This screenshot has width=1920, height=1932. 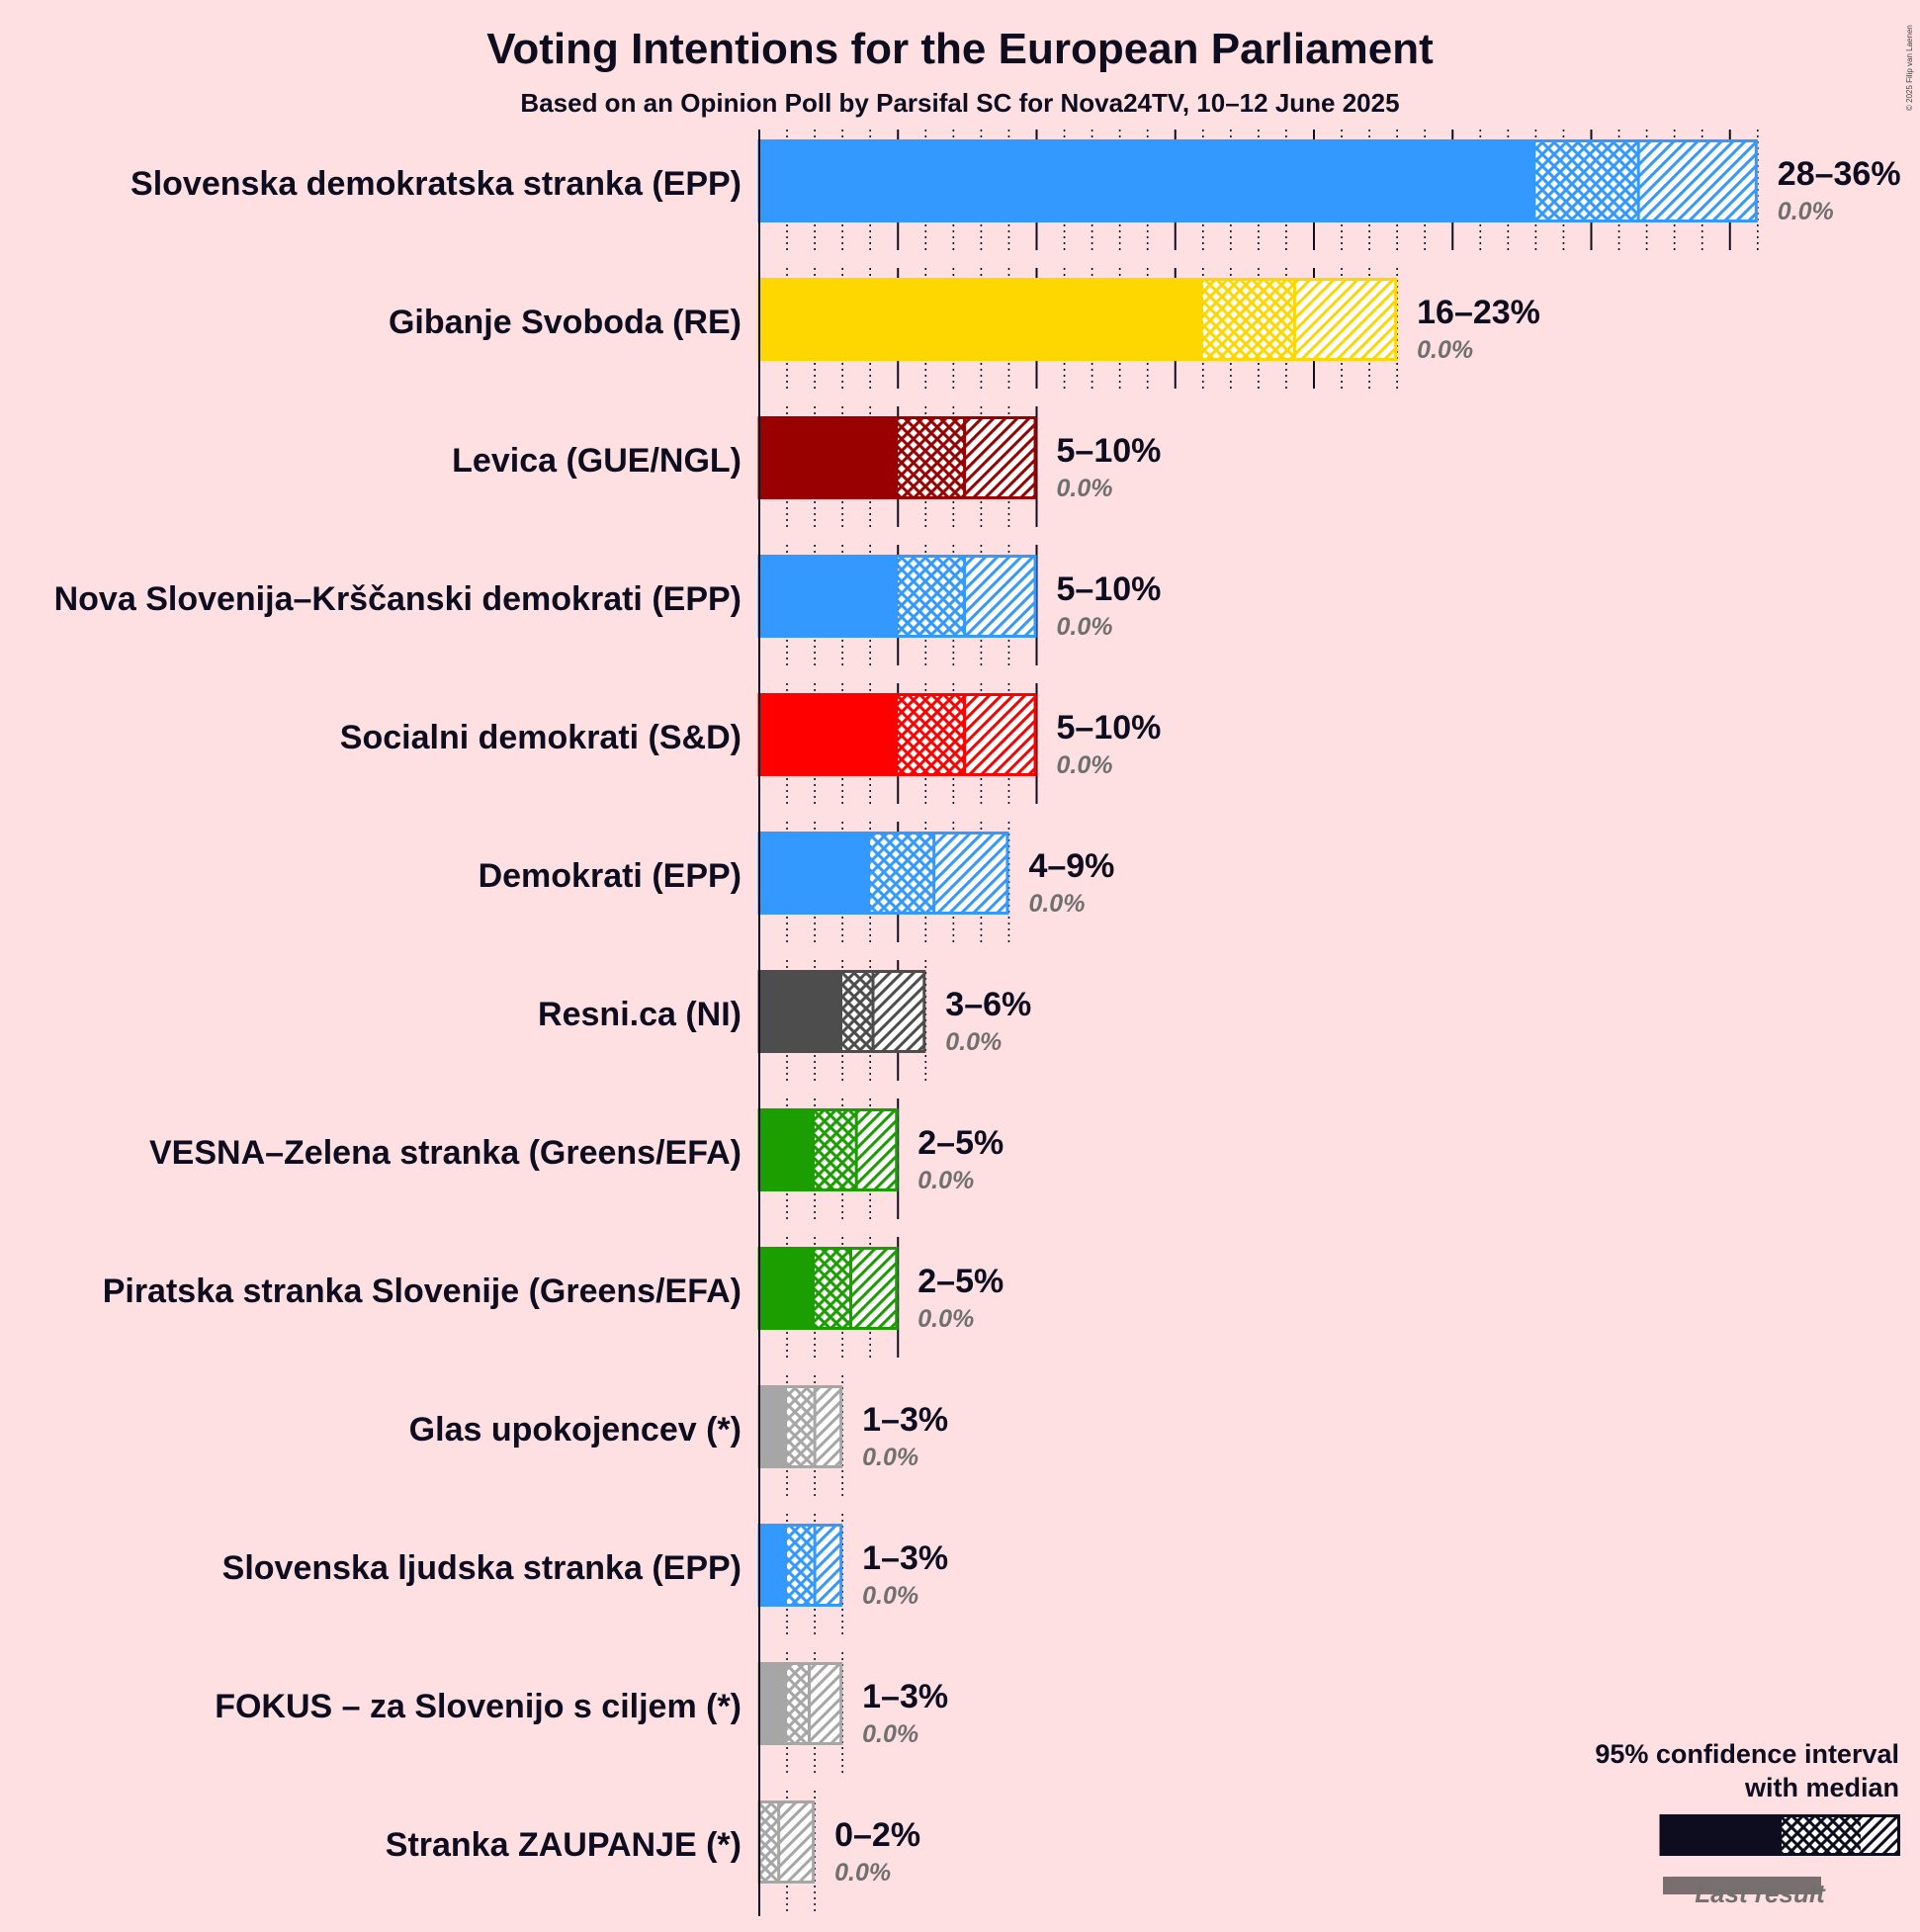 I want to click on party-label: Levica (GUE/NGL), so click(x=597, y=461).